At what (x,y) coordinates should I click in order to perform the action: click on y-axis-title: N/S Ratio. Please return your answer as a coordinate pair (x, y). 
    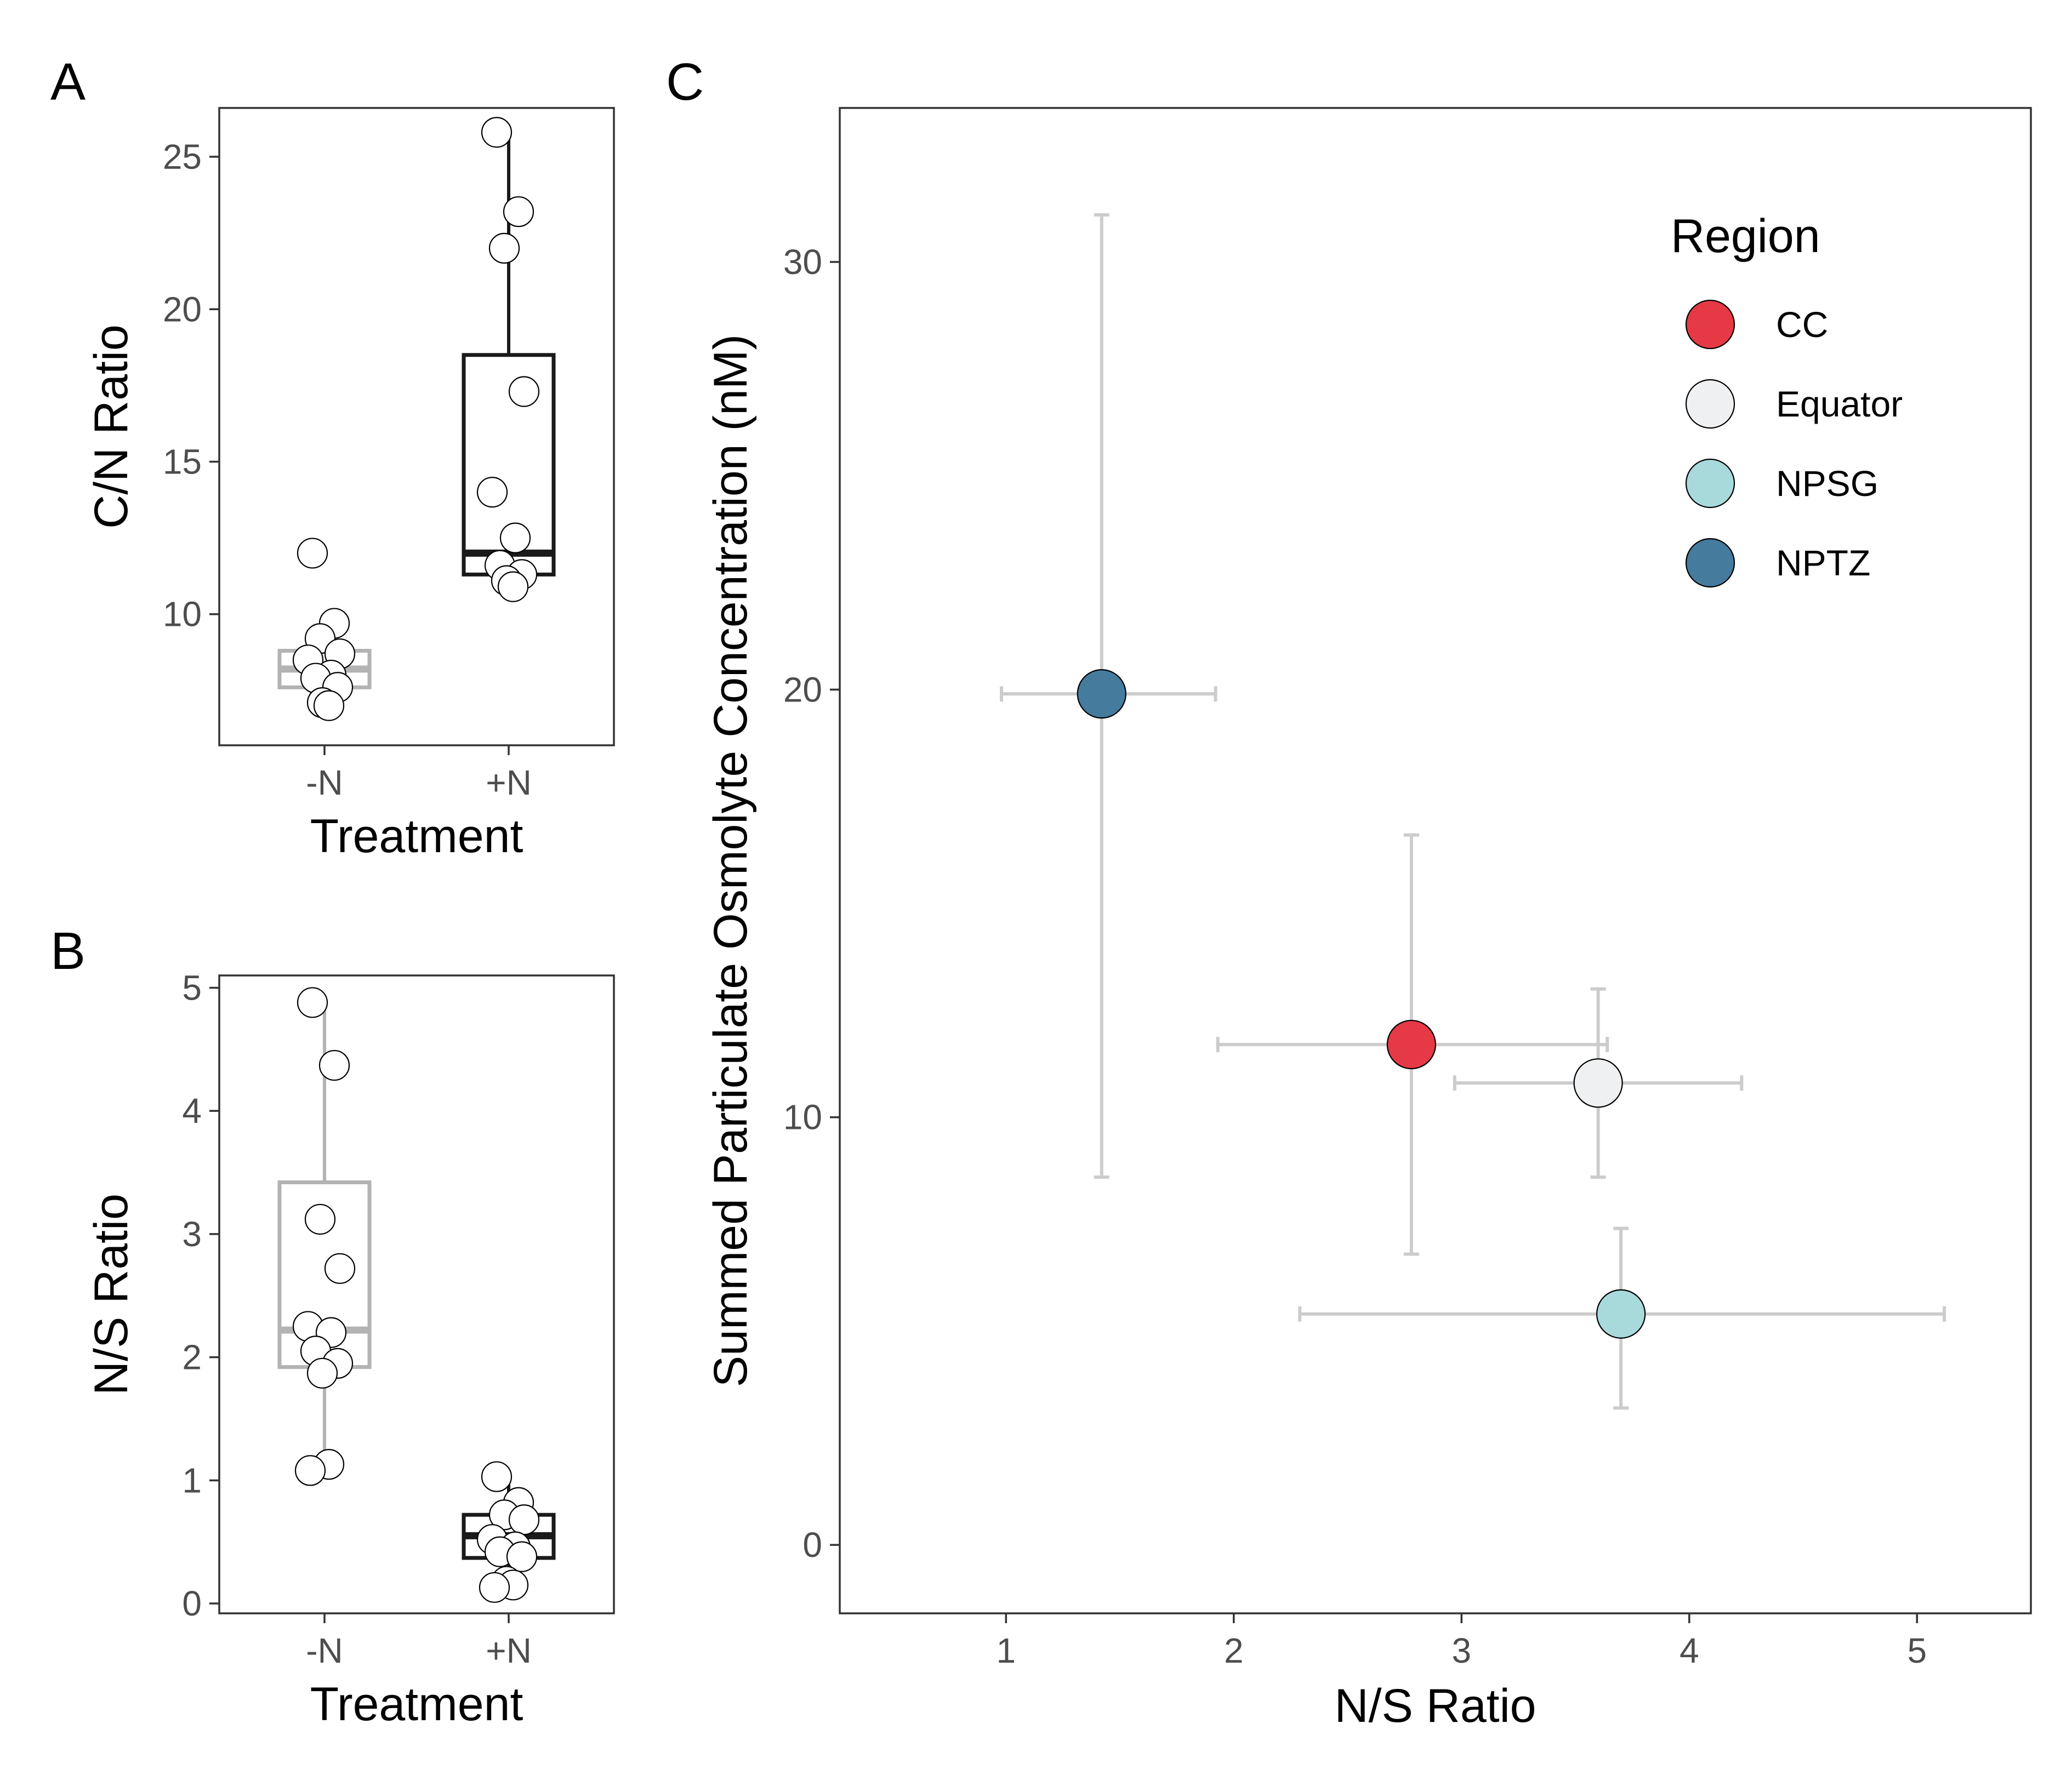
    Looking at the image, I should click on (111, 1294).